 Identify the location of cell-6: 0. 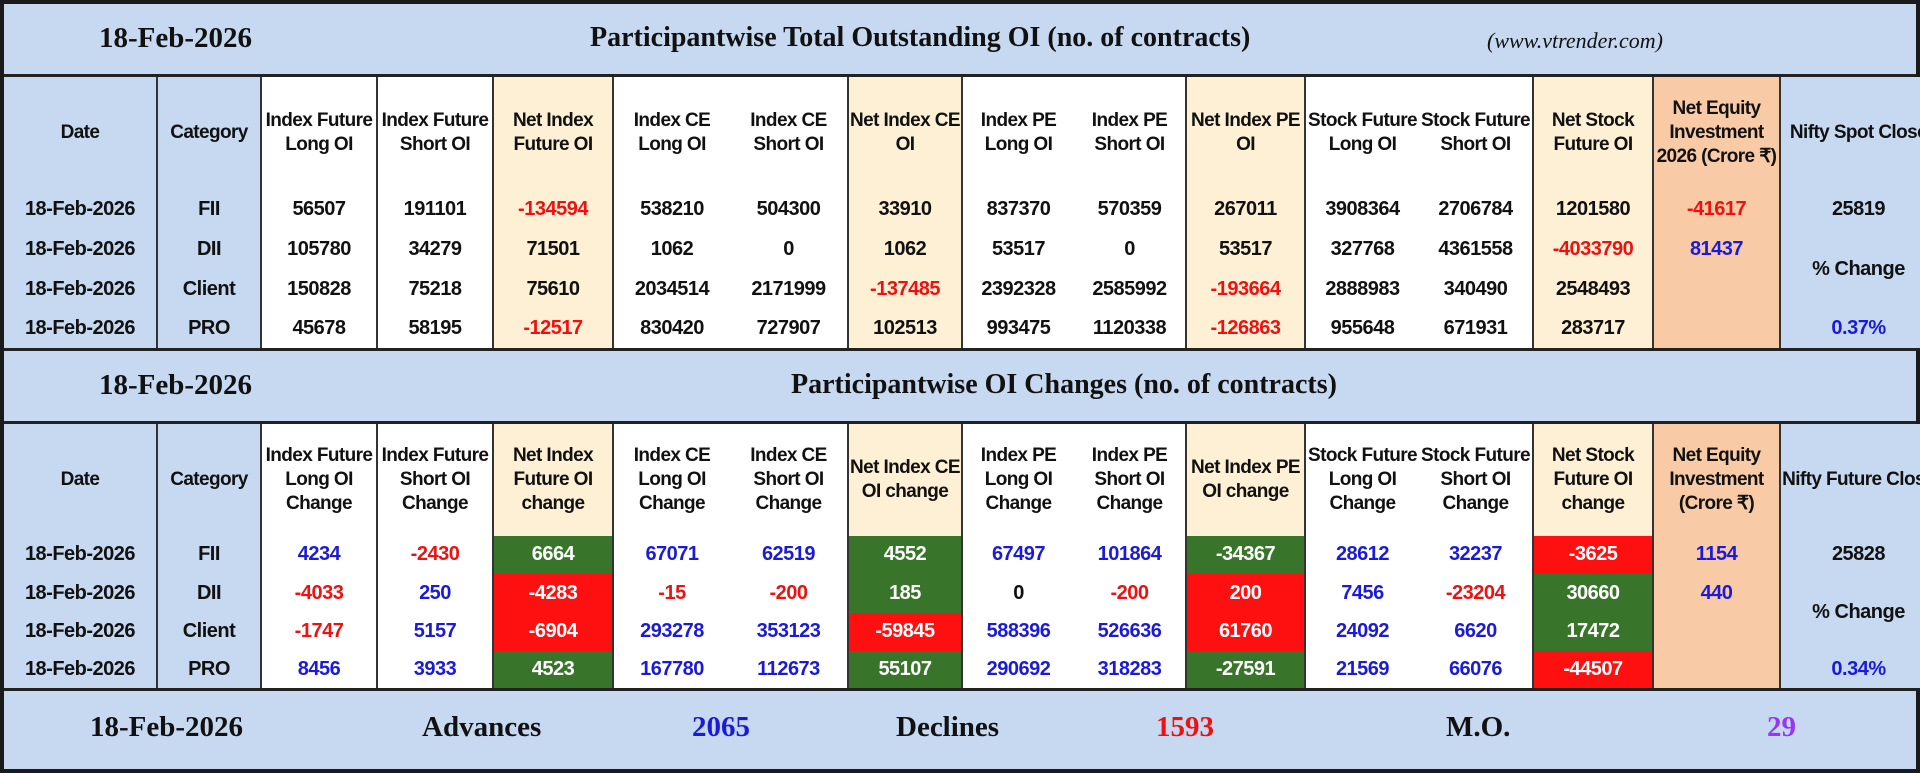
(789, 249).